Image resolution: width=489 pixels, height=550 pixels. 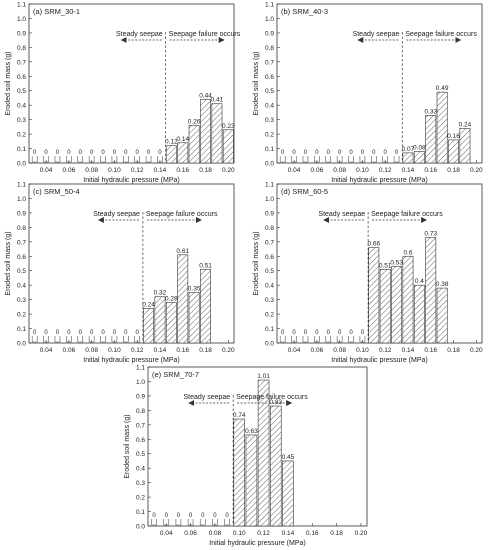 What do you see at coordinates (269, 33) in the screenshot?
I see `y-tick-label: 0.9` at bounding box center [269, 33].